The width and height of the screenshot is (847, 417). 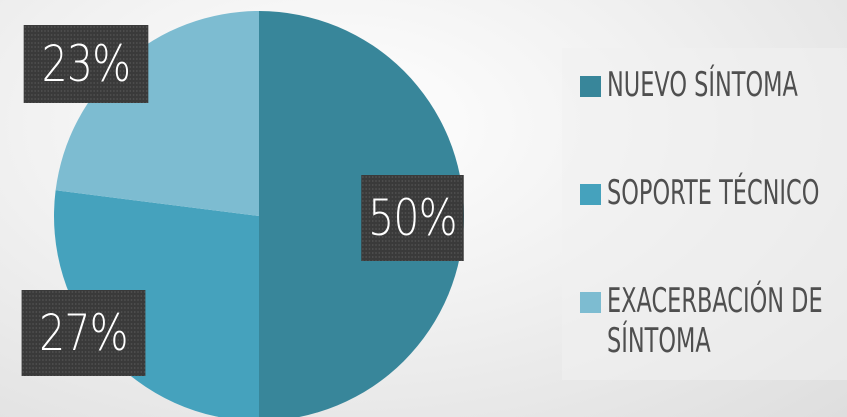 What do you see at coordinates (715, 301) in the screenshot?
I see `legend-label-line-1: EXACERBACIÓN DE` at bounding box center [715, 301].